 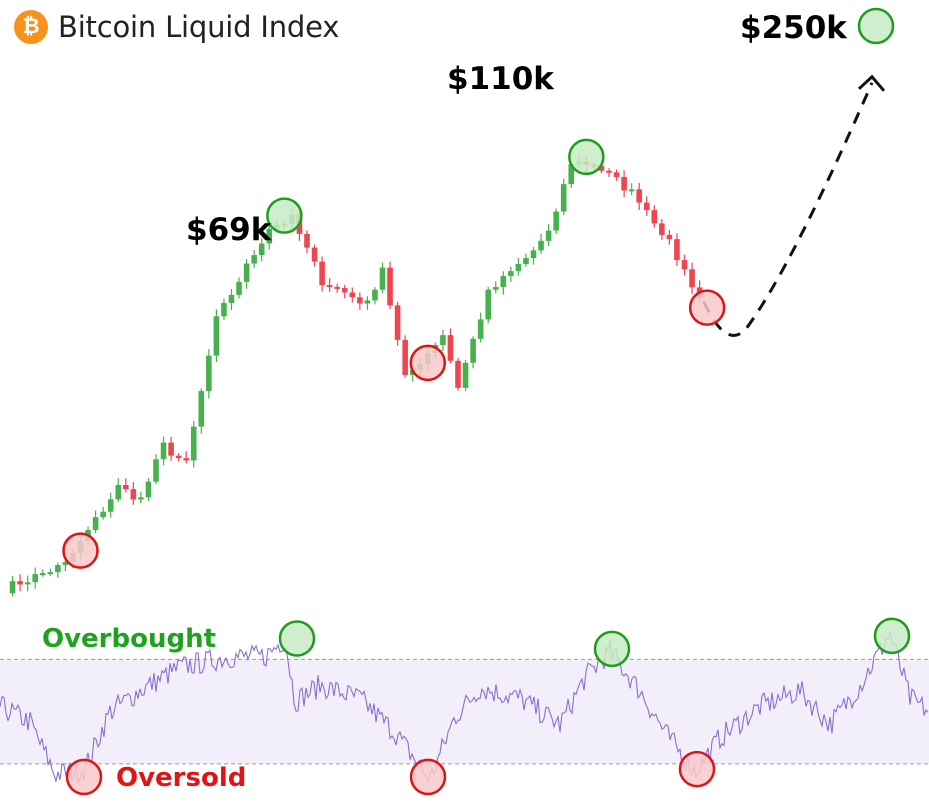 What do you see at coordinates (229, 230) in the screenshot?
I see `price-label: $69k` at bounding box center [229, 230].